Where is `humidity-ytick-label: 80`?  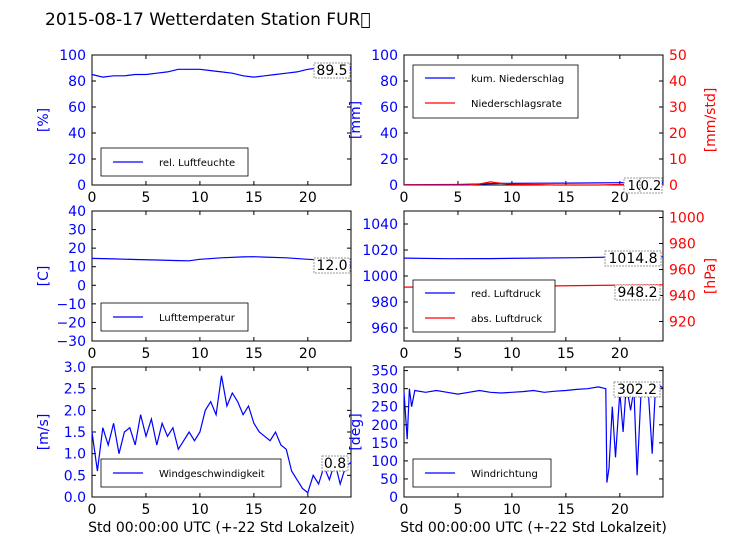 humidity-ytick-label: 80 is located at coordinates (77, 82).